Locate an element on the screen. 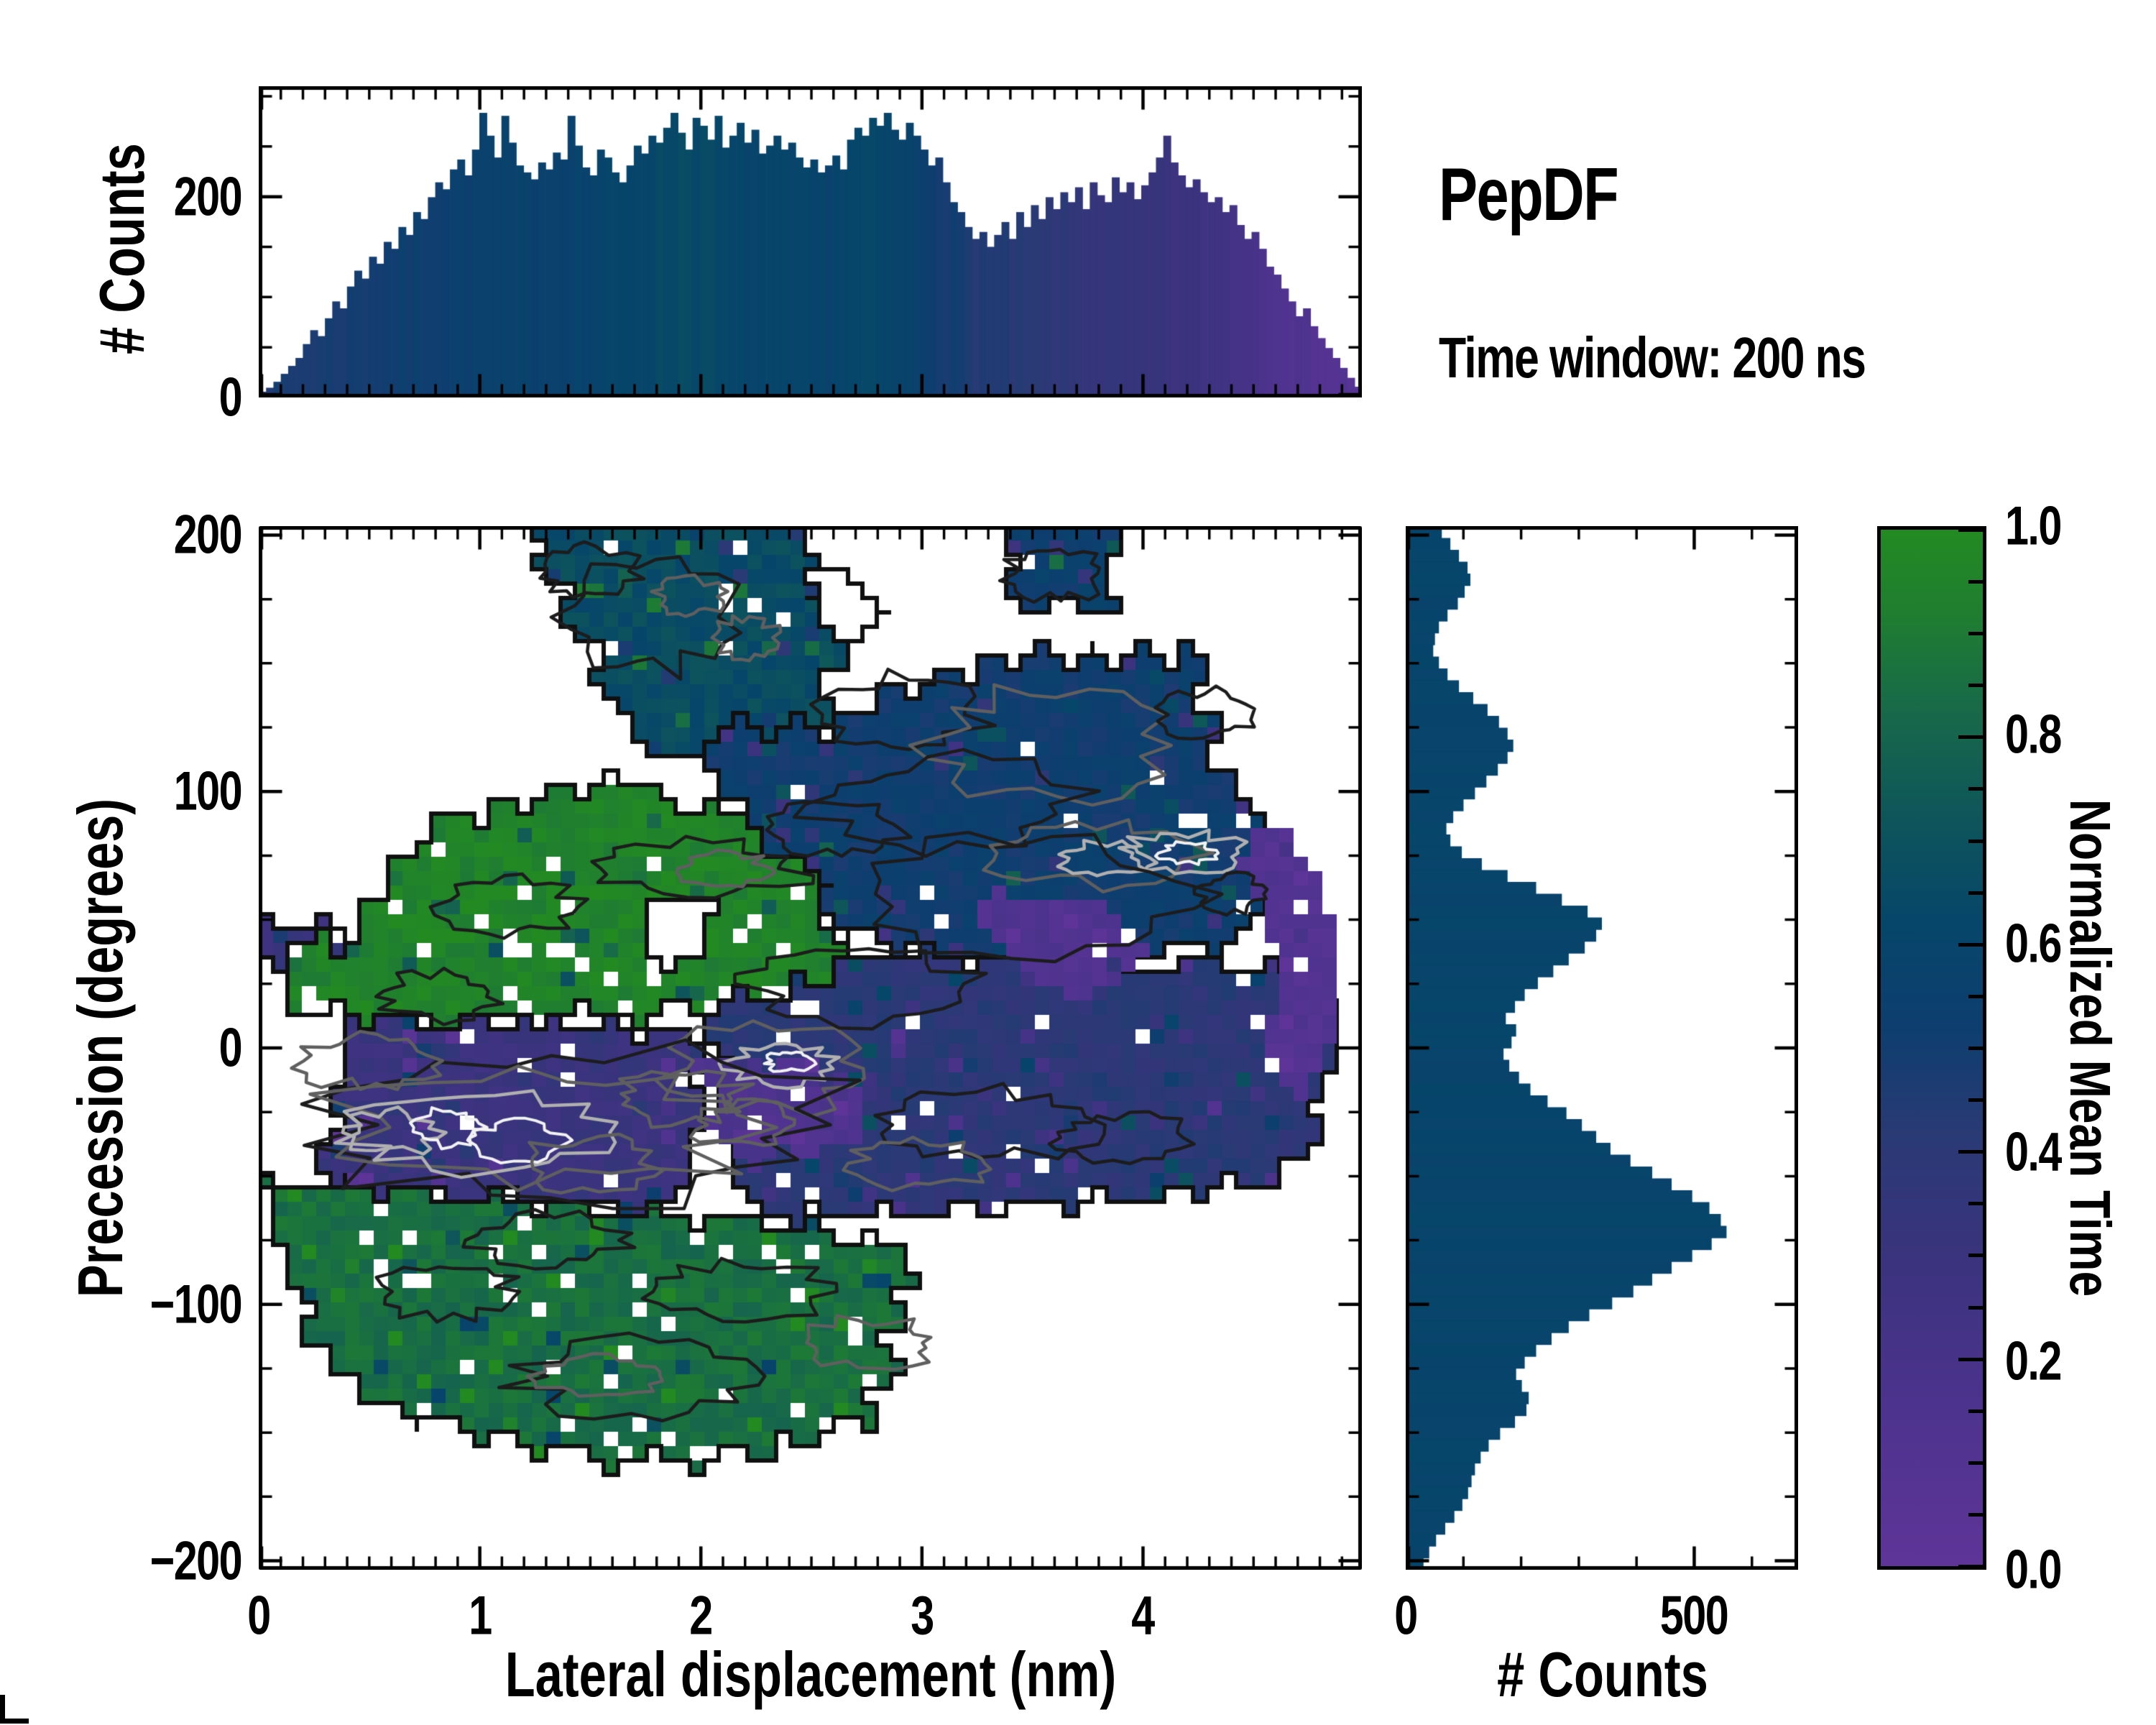  colorbar-tick-label: 0.6 is located at coordinates (2033, 944).